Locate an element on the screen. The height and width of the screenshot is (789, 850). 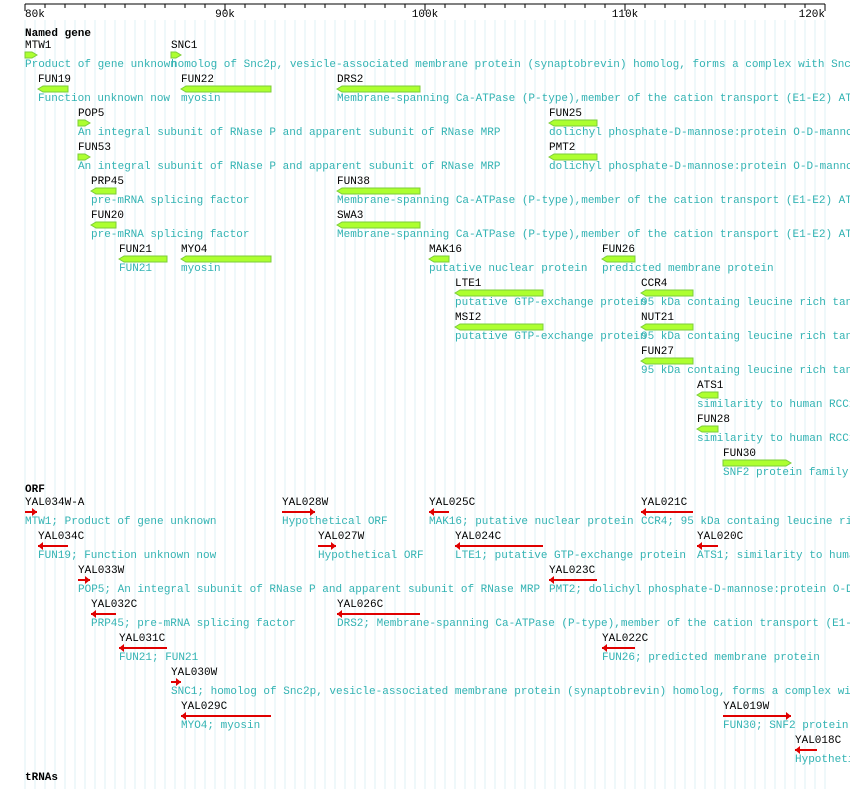
feature-name: FUN19 is located at coordinates (54, 80).